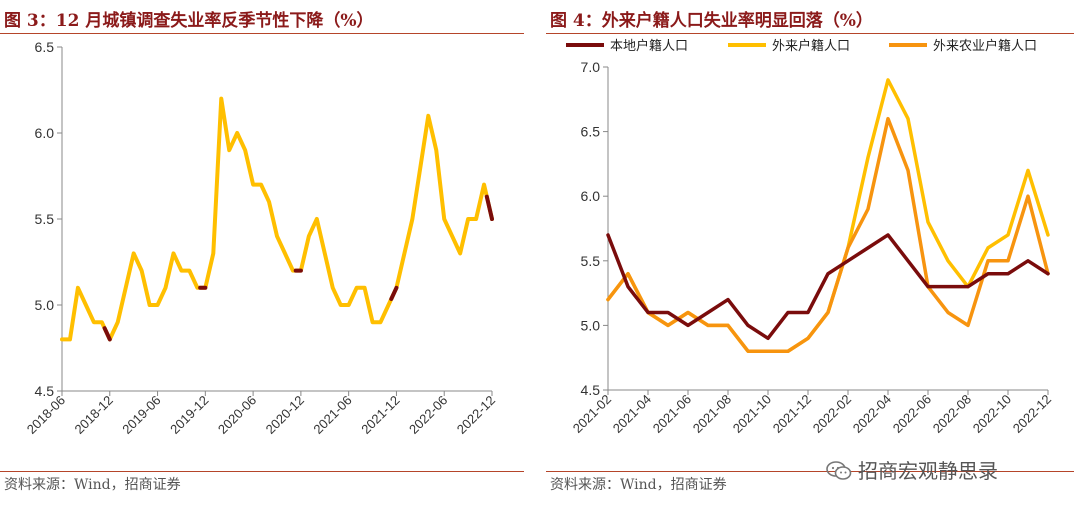  Describe the element at coordinates (832, 414) in the screenshot. I see `x-tick-label: 2022-02` at that location.